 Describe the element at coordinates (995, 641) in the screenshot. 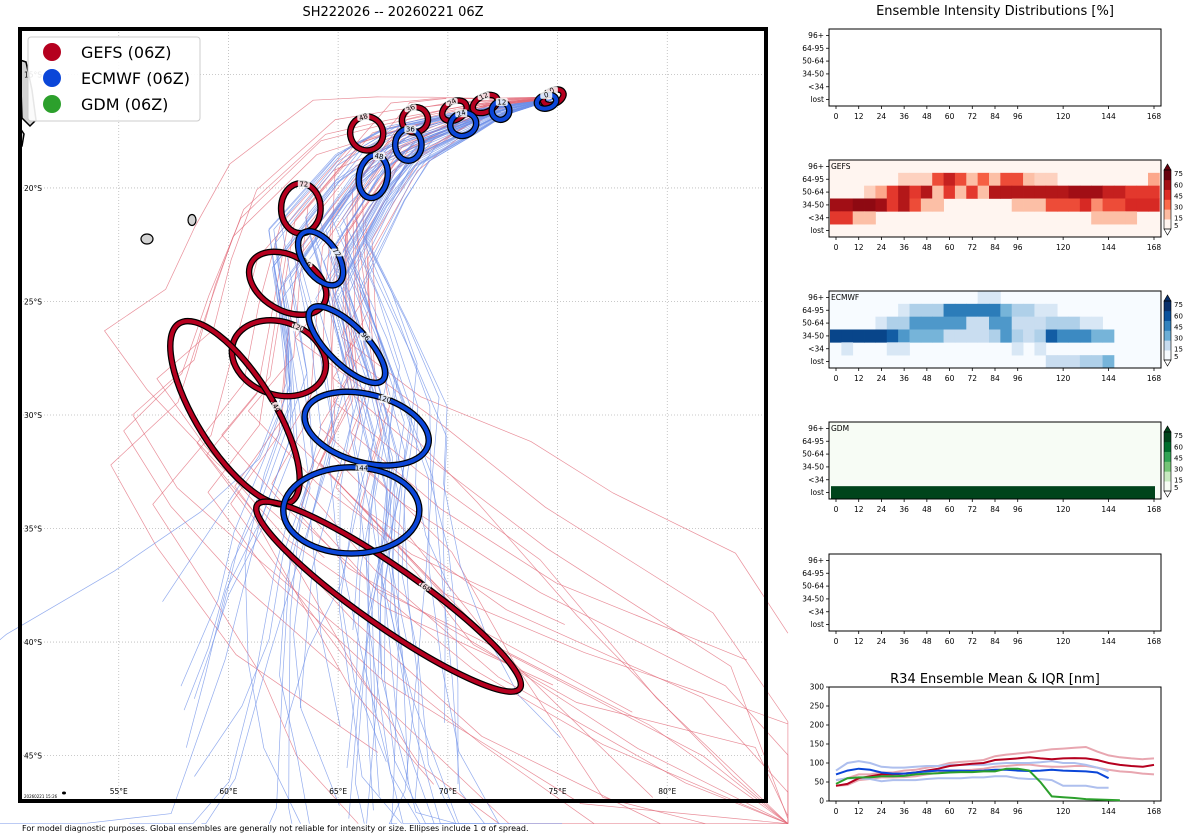

I see `x-tick-label: 84` at that location.